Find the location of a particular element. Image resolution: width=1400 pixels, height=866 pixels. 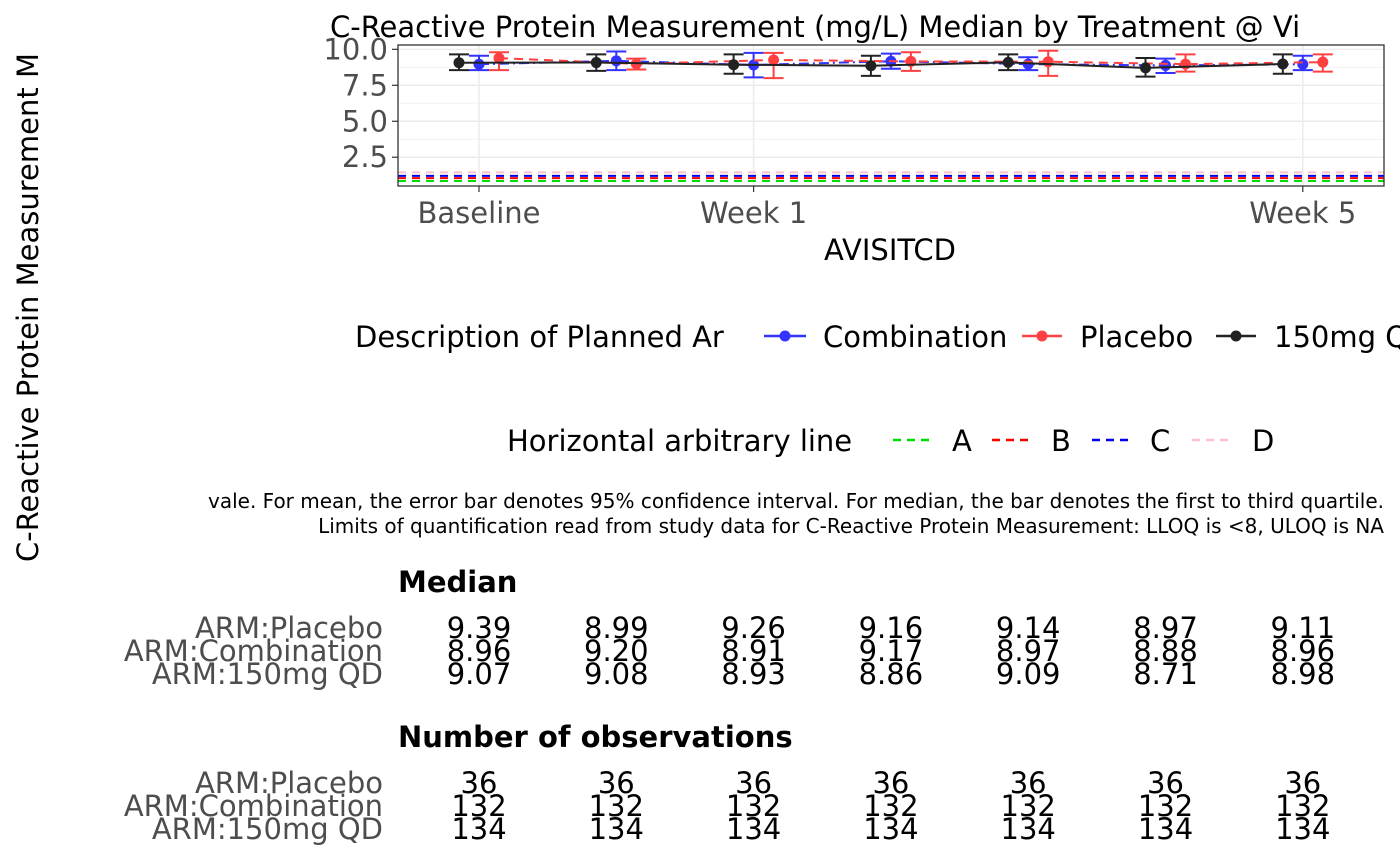

table-title: Median is located at coordinates (457, 582).